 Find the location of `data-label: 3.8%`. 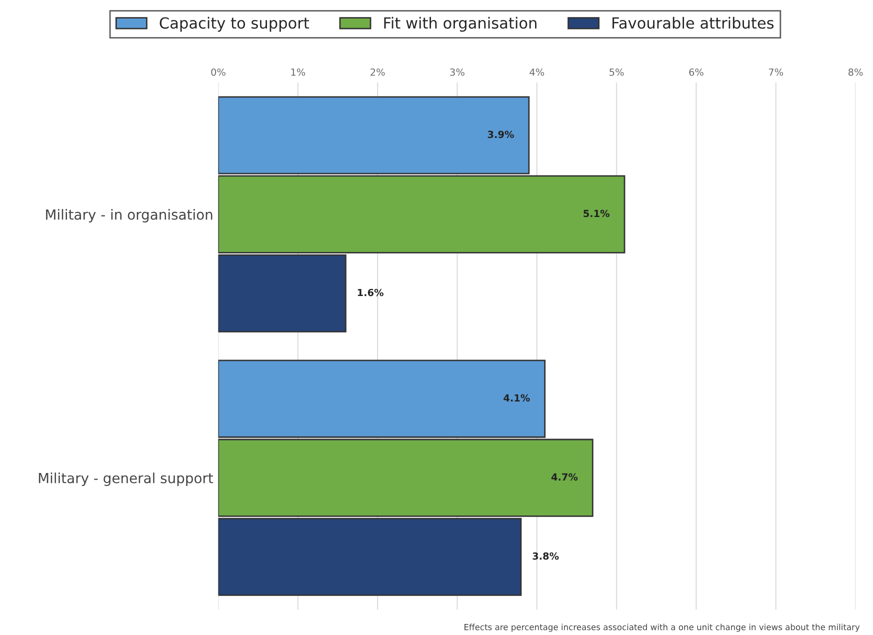

data-label: 3.8% is located at coordinates (545, 556).